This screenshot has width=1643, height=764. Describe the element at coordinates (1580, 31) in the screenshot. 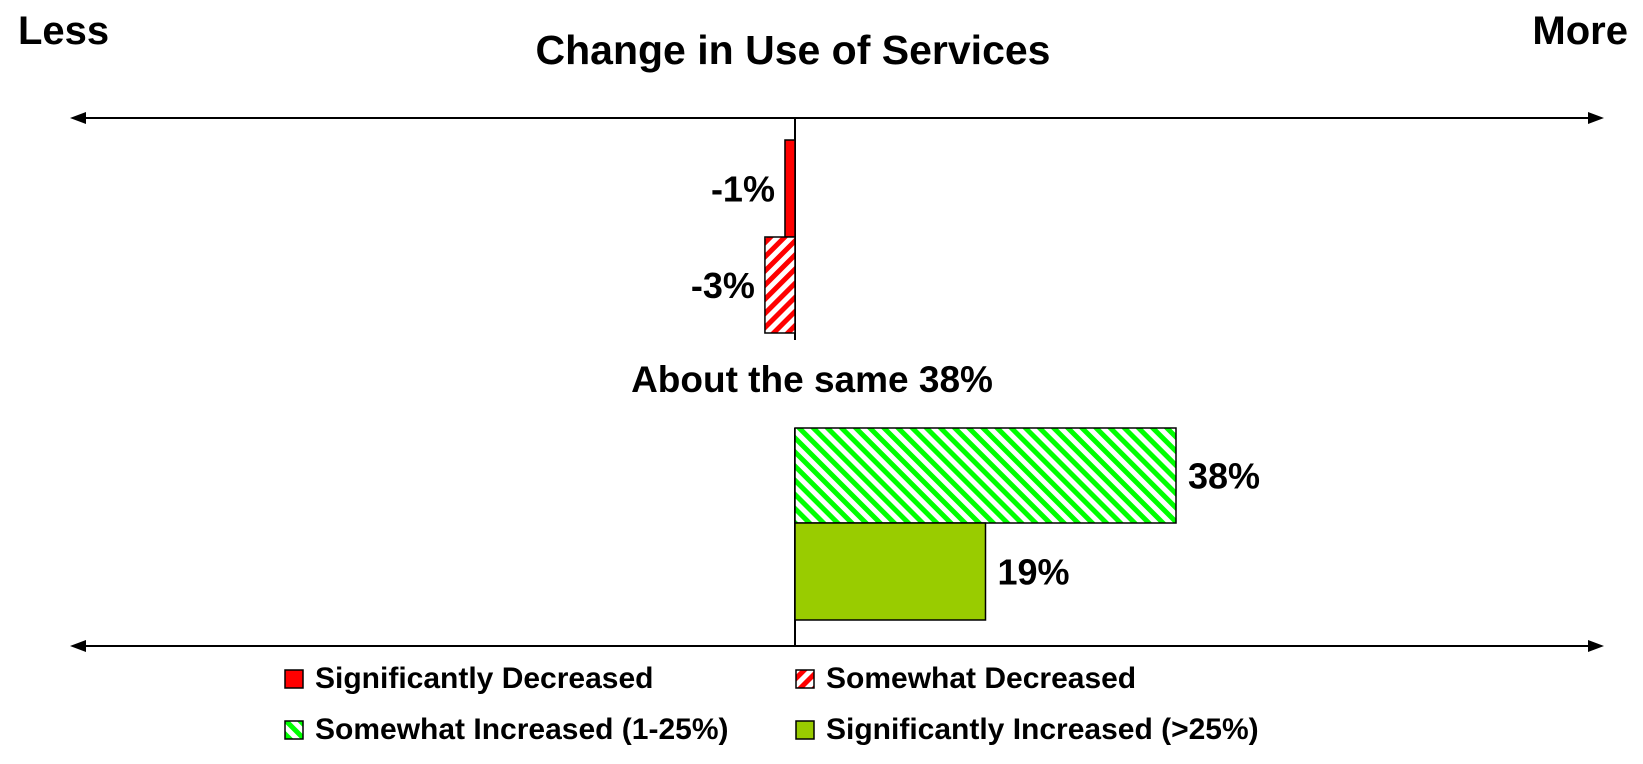

I see `more-label: More` at that location.